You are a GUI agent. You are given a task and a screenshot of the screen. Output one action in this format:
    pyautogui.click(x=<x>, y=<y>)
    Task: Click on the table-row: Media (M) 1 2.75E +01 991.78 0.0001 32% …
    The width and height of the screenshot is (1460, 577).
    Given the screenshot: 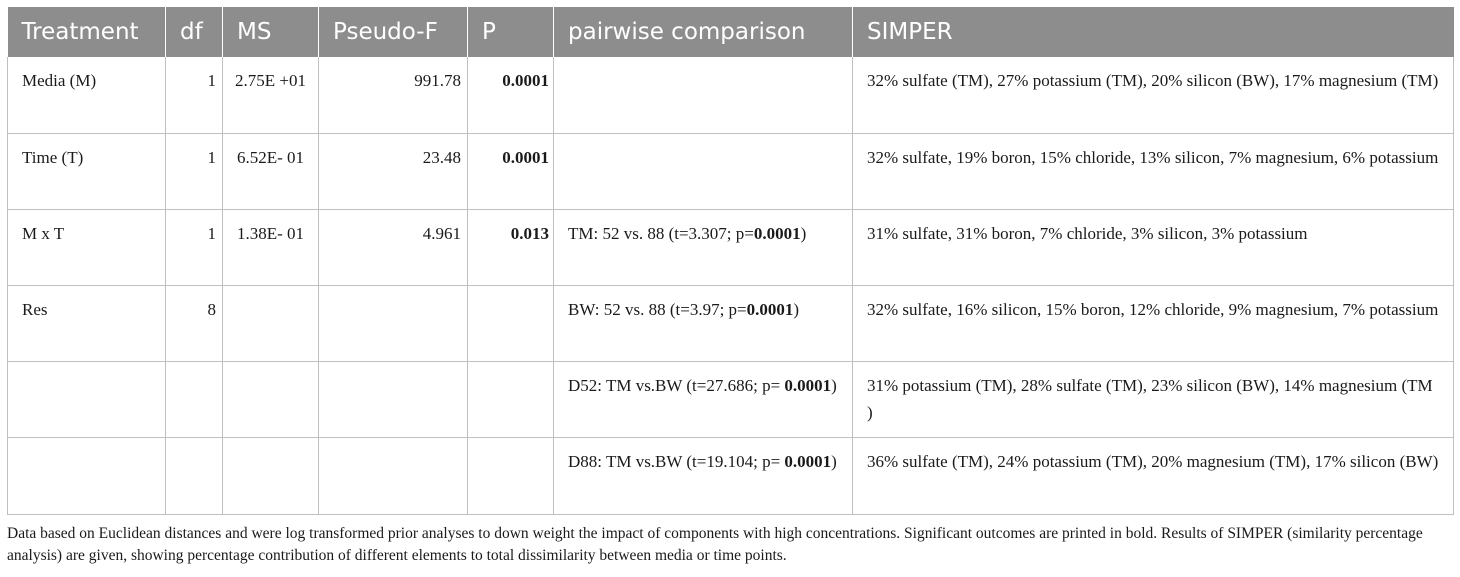 What is the action you would take?
    pyautogui.click(x=730, y=95)
    